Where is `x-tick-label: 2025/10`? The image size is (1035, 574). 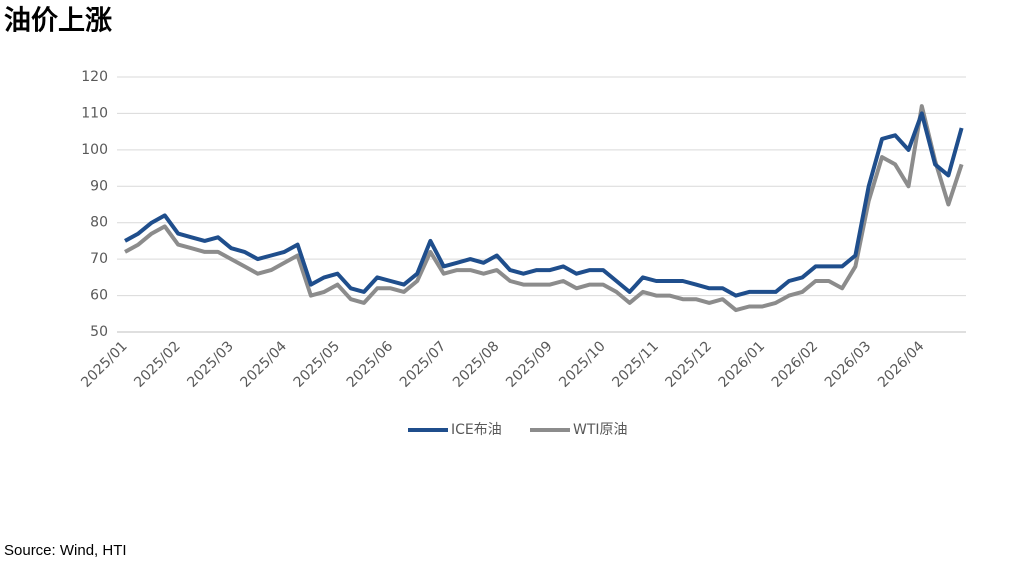 x-tick-label: 2025/10 is located at coordinates (582, 364).